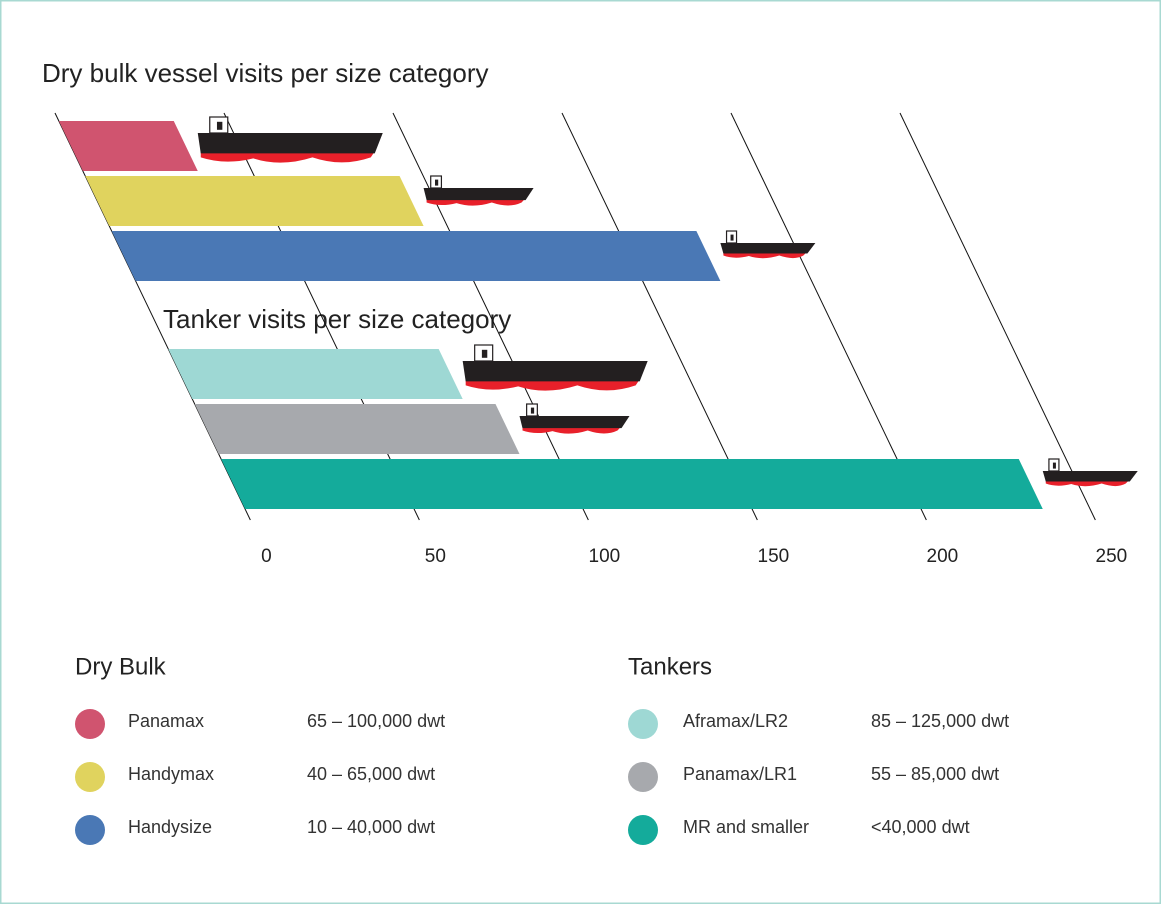  What do you see at coordinates (735, 721) in the screenshot?
I see `legend-label: Aframax/LR2` at bounding box center [735, 721].